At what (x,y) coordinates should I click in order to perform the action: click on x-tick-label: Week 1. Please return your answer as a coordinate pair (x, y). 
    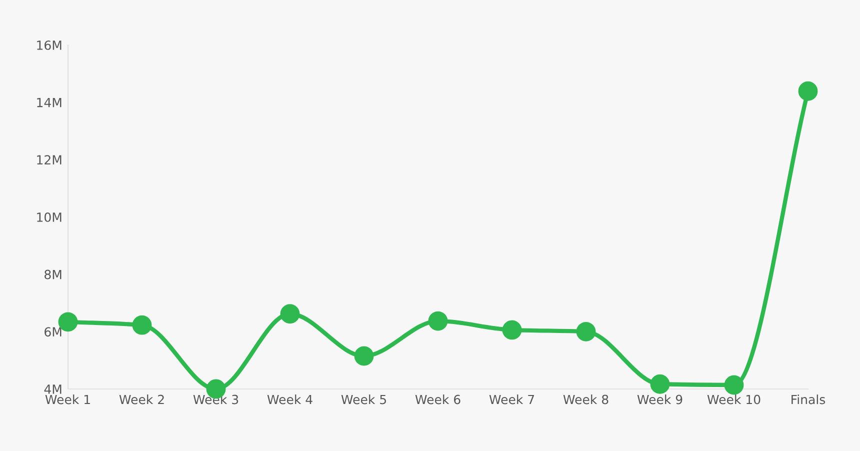
    Looking at the image, I should click on (67, 399).